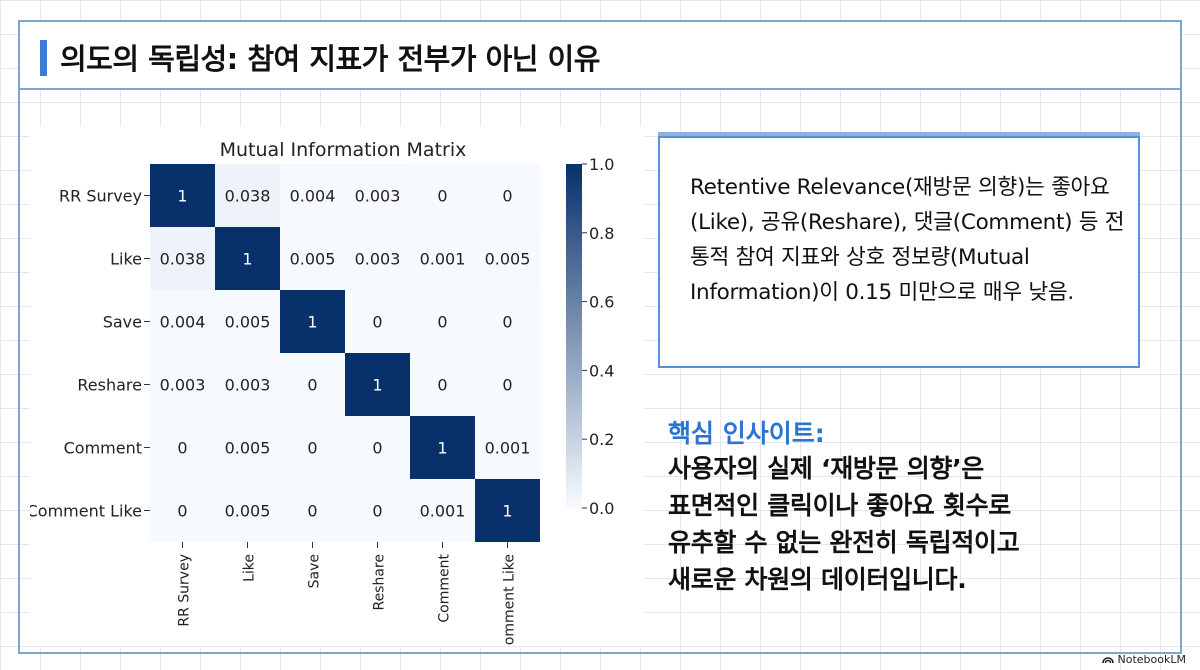 The image size is (1200, 670). What do you see at coordinates (86, 511) in the screenshot?
I see `y-tick-label: Comment Like` at bounding box center [86, 511].